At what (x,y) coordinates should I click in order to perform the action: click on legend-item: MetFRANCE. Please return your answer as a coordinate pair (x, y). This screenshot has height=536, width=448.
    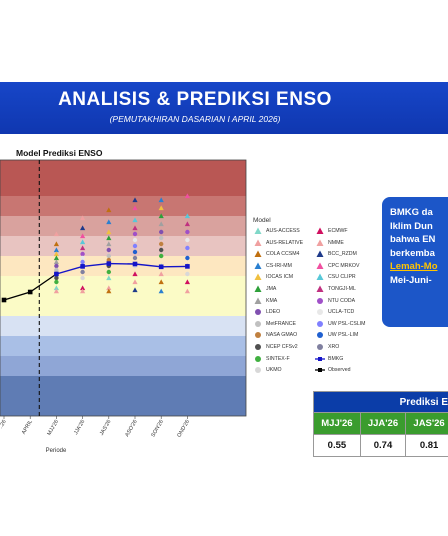
    Looking at the image, I should click on (282, 324).